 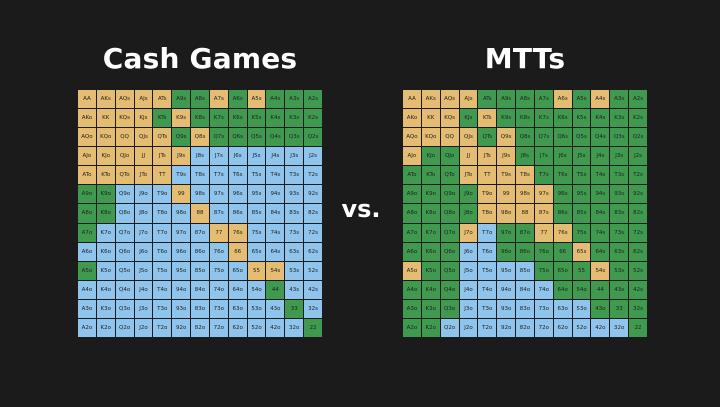 I want to click on hand-cell: Q9s, so click(x=181, y=137).